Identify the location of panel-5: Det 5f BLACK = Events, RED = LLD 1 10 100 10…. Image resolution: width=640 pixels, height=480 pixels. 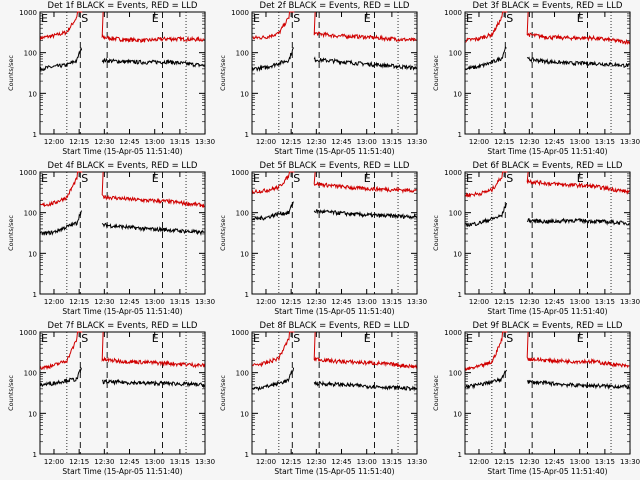
(323, 238).